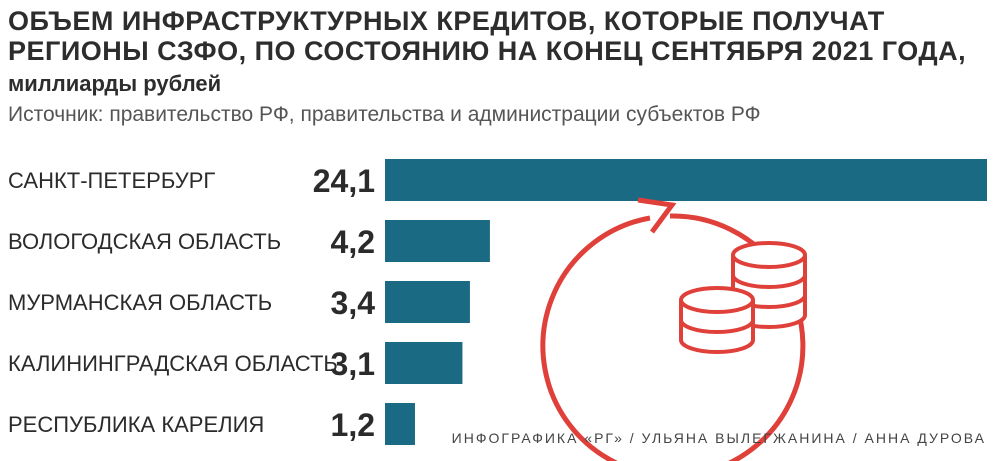 The width and height of the screenshot is (1000, 461). What do you see at coordinates (144, 241) in the screenshot?
I see `category-label: ВОЛОГОДСКАЯ ОБЛАСТЬ` at bounding box center [144, 241].